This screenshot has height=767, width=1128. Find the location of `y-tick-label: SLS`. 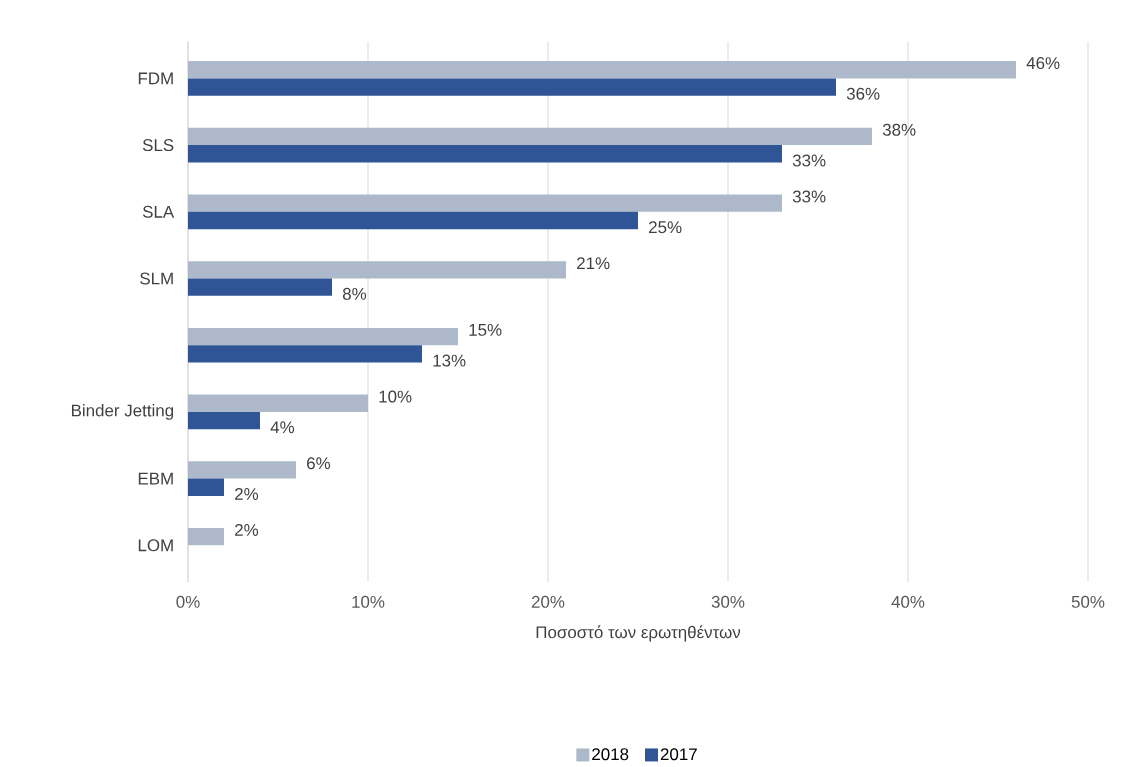

y-tick-label: SLS is located at coordinates (158, 145).